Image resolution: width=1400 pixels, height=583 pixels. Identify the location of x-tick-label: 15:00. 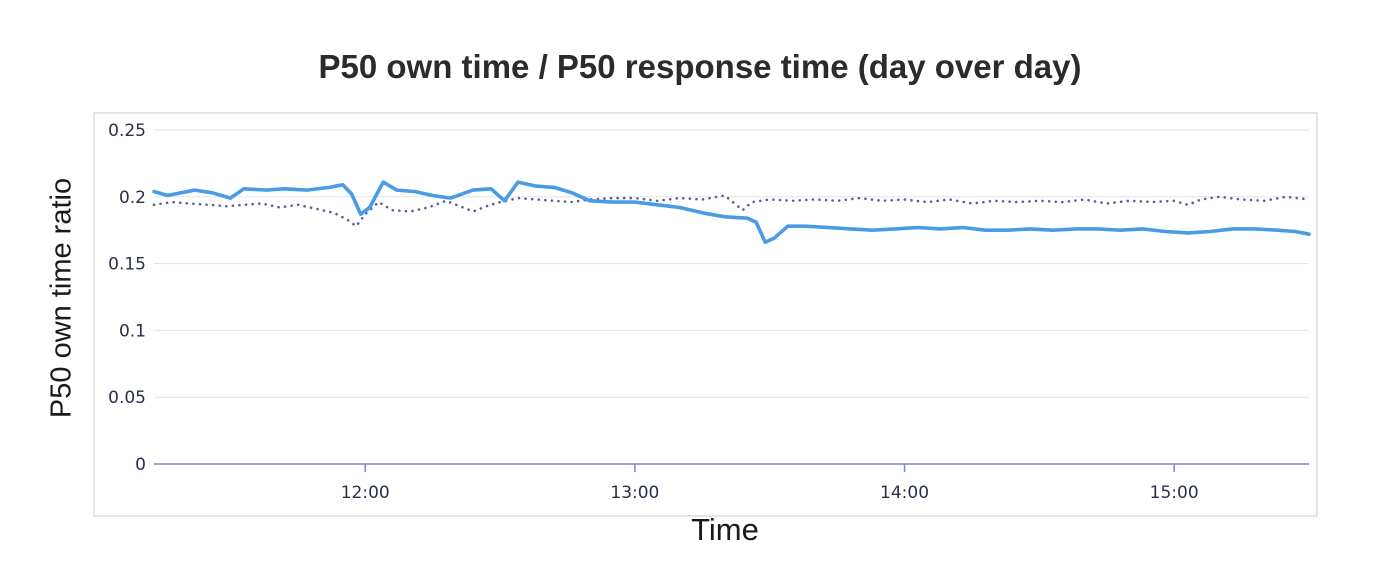
(1174, 493).